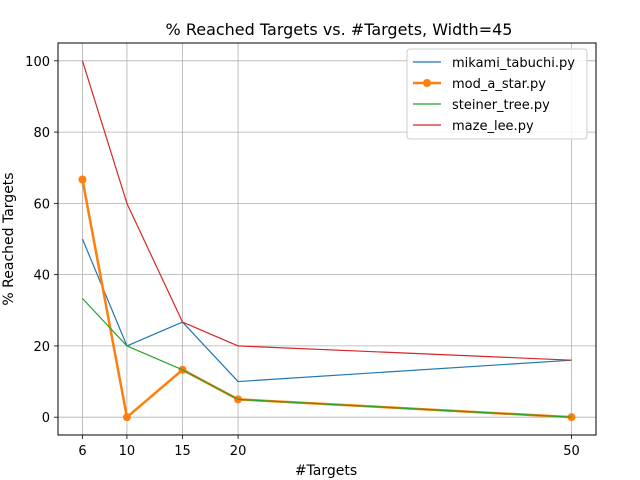 The width and height of the screenshot is (640, 480). I want to click on chart-title: % Reached Targets vs. #Targets, Width=45, so click(339, 29).